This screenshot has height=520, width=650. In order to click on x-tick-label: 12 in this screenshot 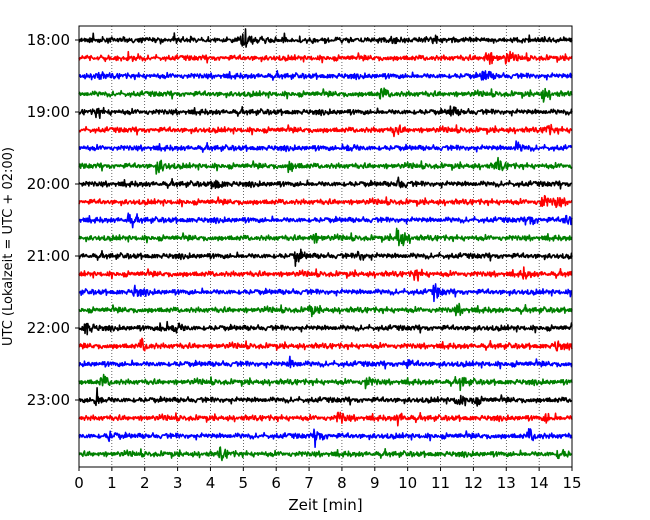, I will do `click(473, 483)`.